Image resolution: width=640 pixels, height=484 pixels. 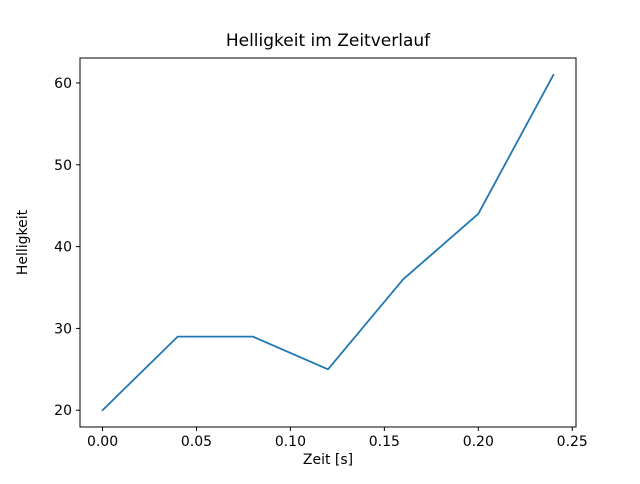 What do you see at coordinates (63, 411) in the screenshot?
I see `y-tick-label: 20` at bounding box center [63, 411].